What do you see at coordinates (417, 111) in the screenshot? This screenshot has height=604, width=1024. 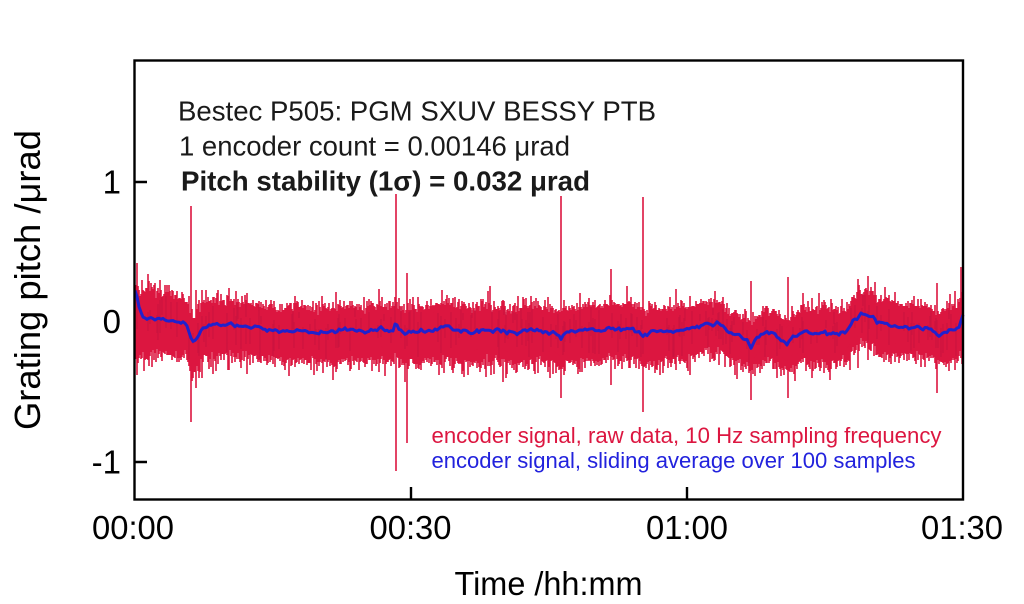 I see `svg-text:Bestec P505: PGM SXUV BESSY PT: Bestec P505: PGM SXUV BESSY PTB` at bounding box center [417, 111].